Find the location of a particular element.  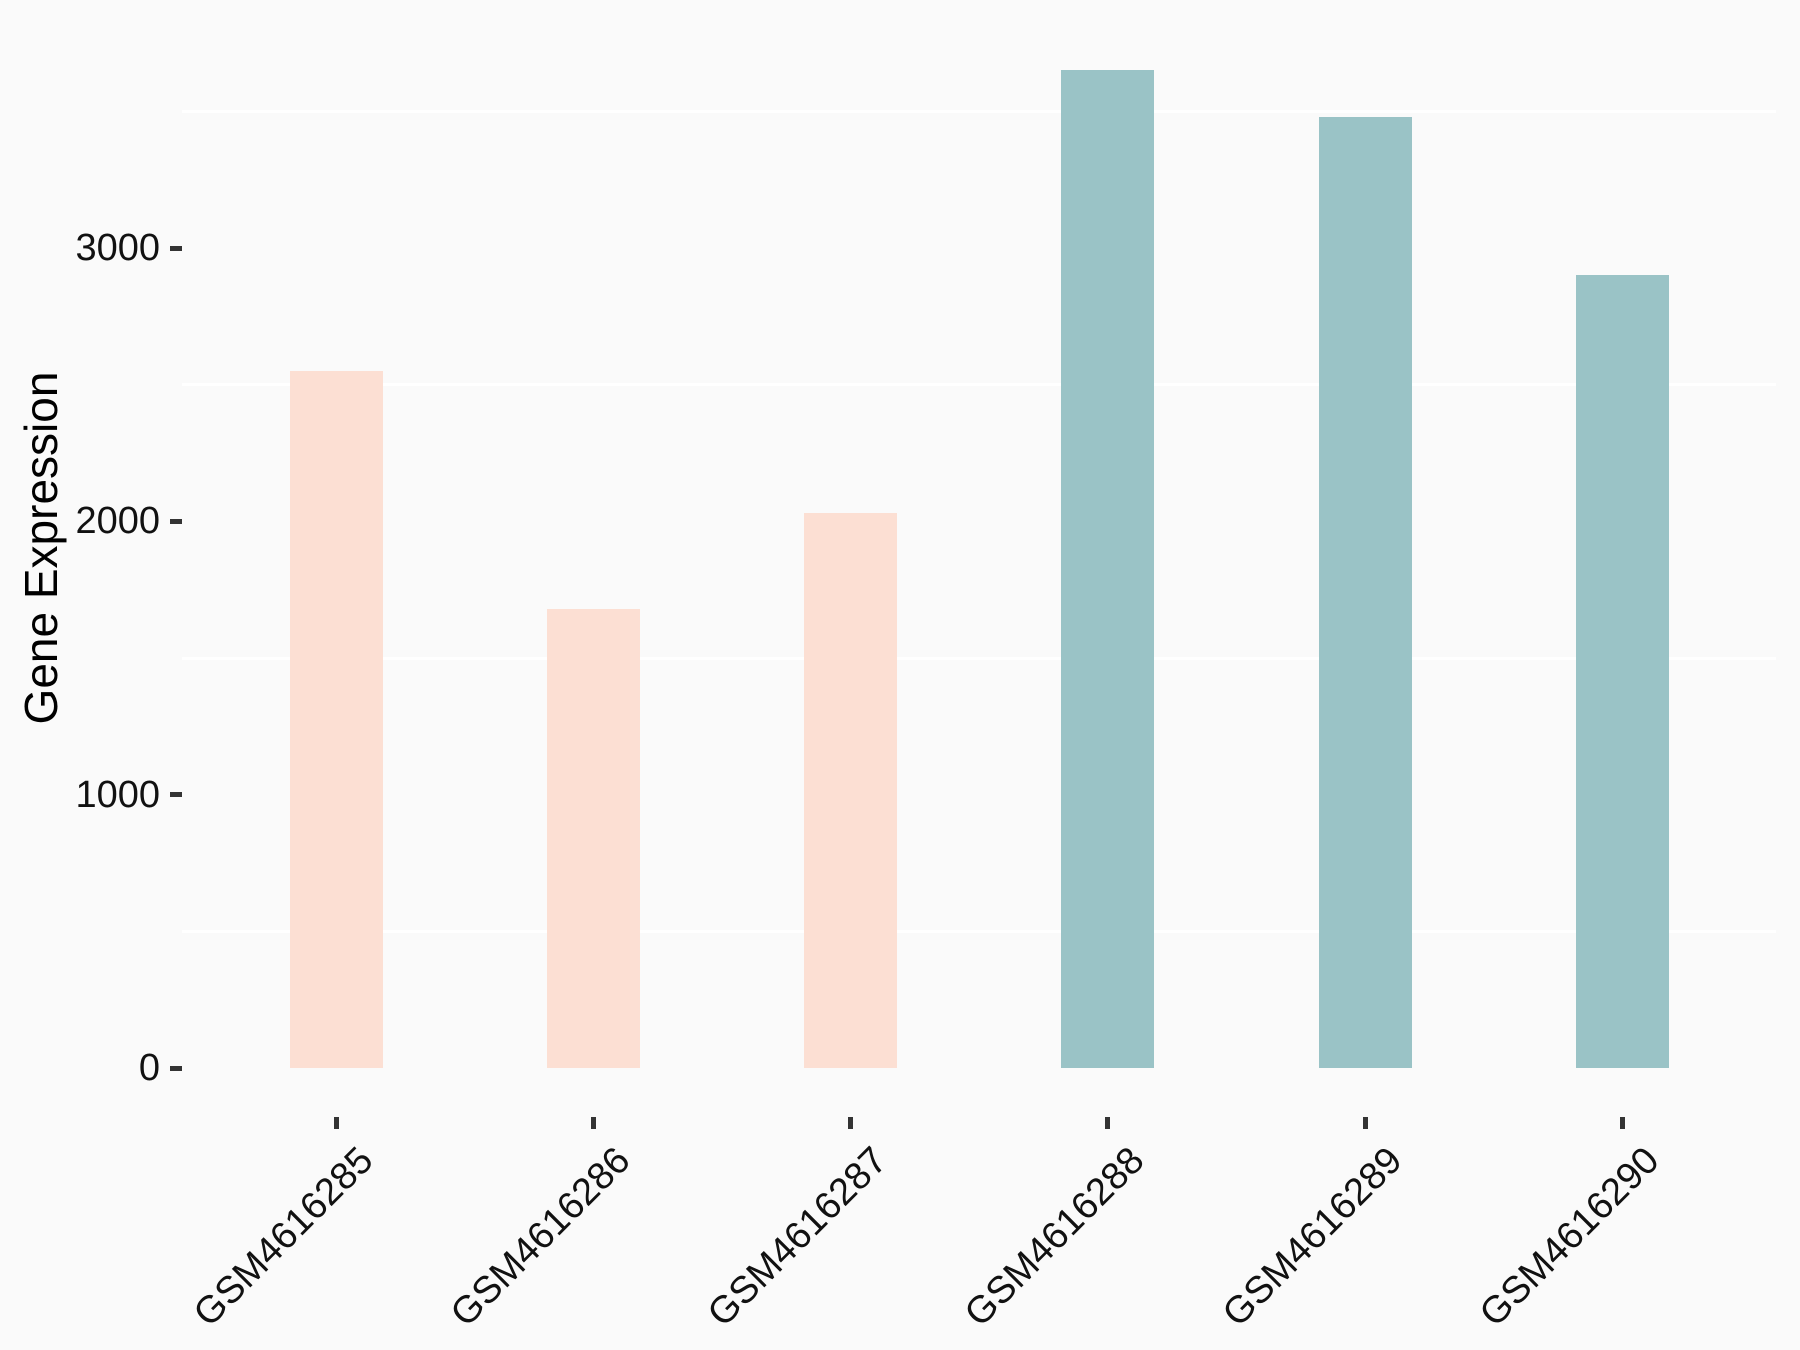

bar-GSM4616290 is located at coordinates (1622, 671).